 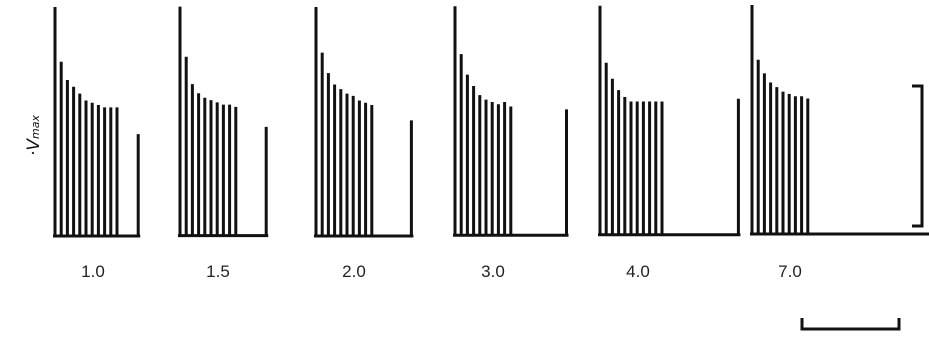 What do you see at coordinates (850, 324) in the screenshot?
I see `horizontal-scale-bar` at bounding box center [850, 324].